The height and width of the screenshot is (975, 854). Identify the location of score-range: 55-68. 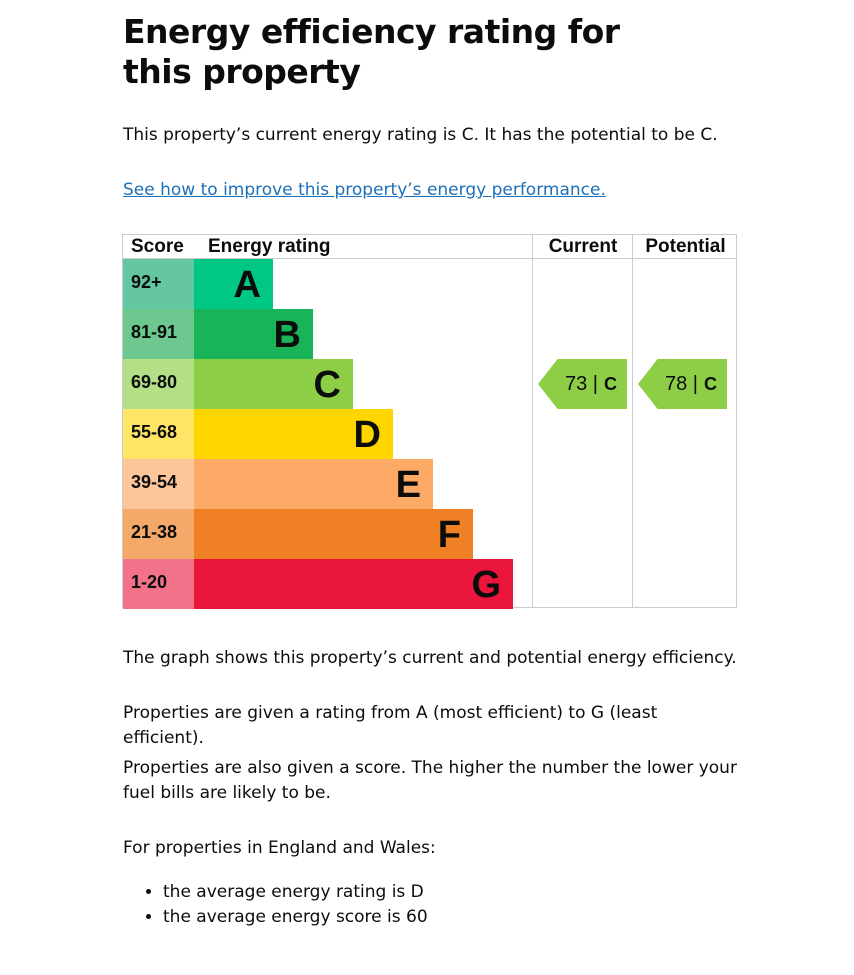
(158, 434).